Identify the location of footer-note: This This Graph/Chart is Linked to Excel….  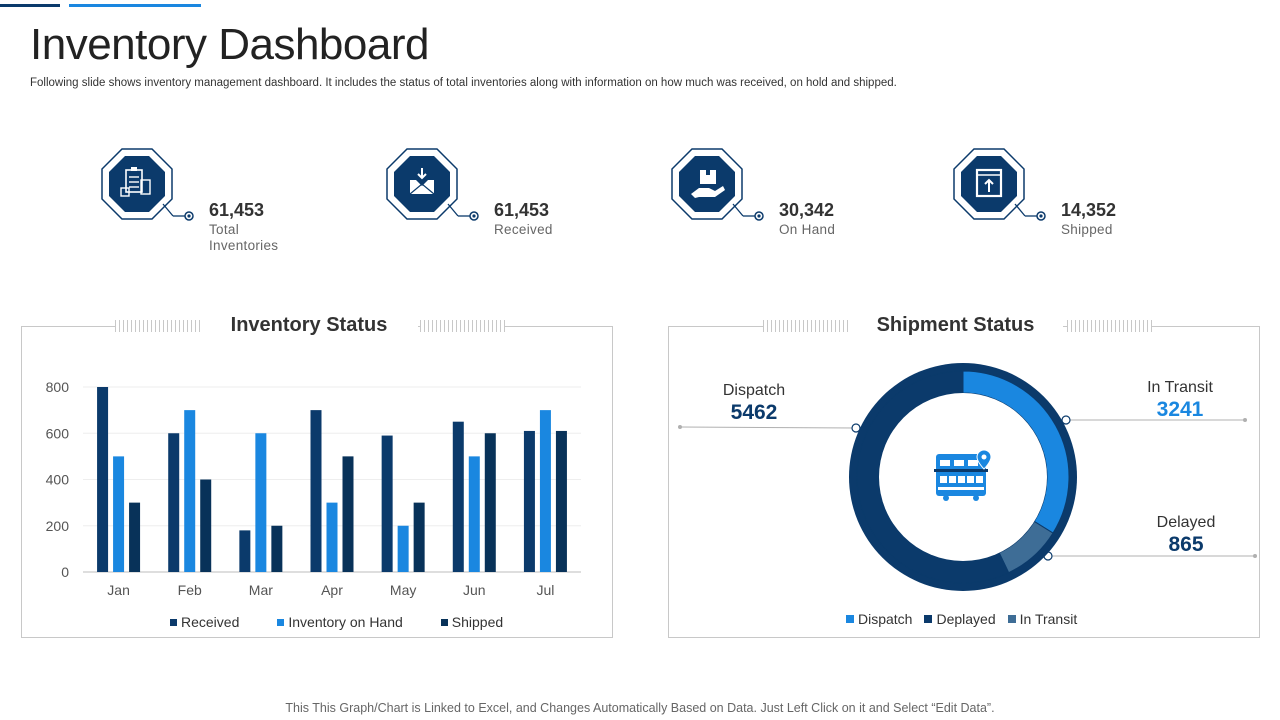
(640, 708).